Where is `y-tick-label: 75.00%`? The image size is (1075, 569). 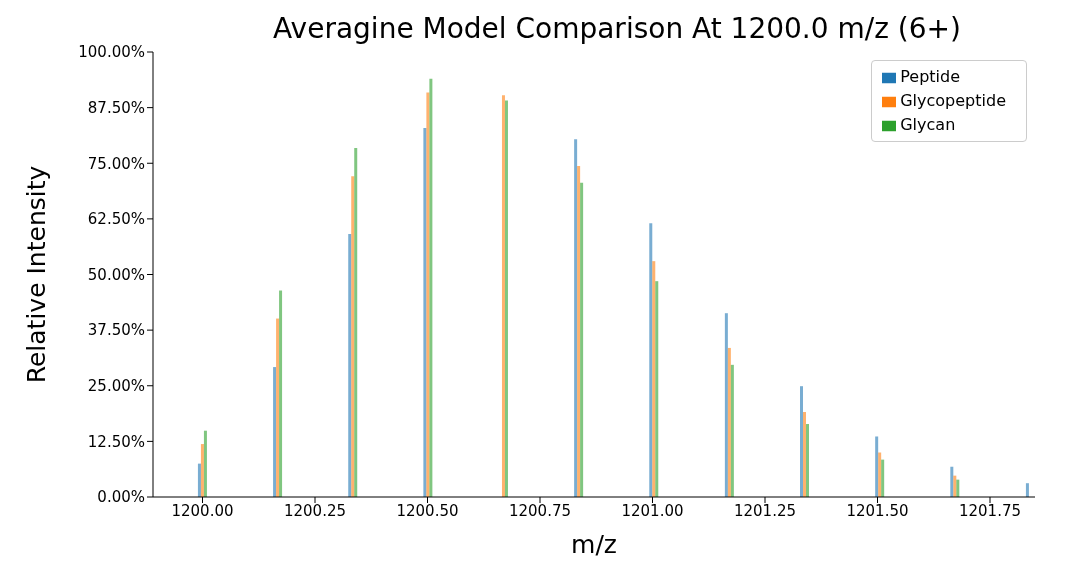 y-tick-label: 75.00% is located at coordinates (116, 163).